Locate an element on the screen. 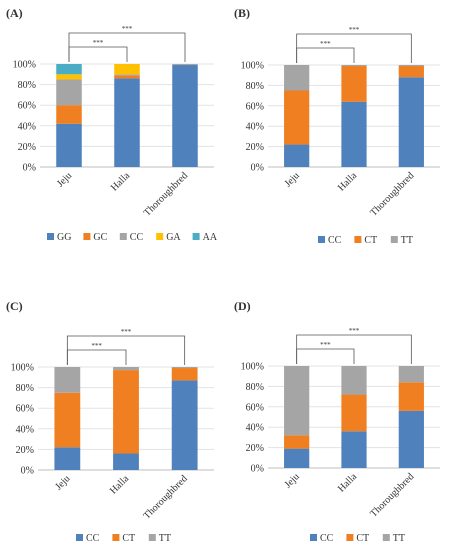 The height and width of the screenshot is (550, 456). bar-segment-gg-thoroughbred is located at coordinates (185, 116).